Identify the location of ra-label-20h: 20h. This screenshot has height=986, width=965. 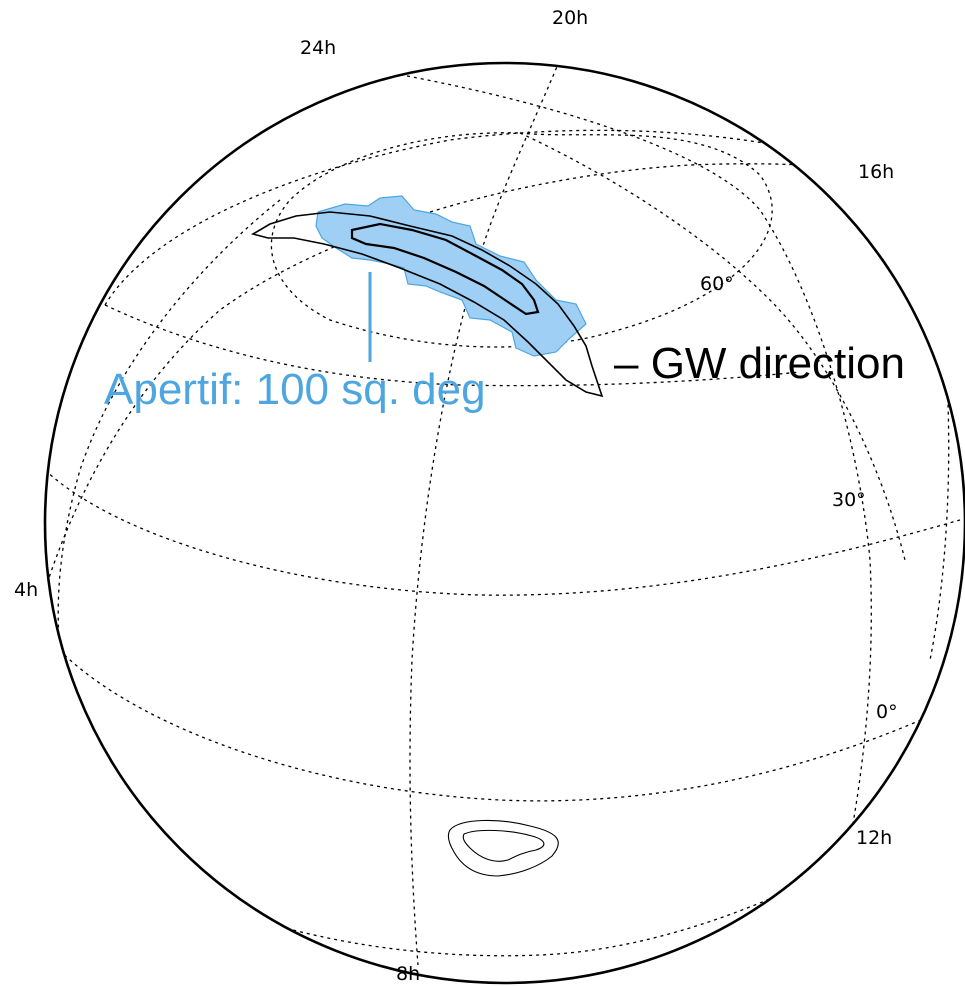
(570, 18).